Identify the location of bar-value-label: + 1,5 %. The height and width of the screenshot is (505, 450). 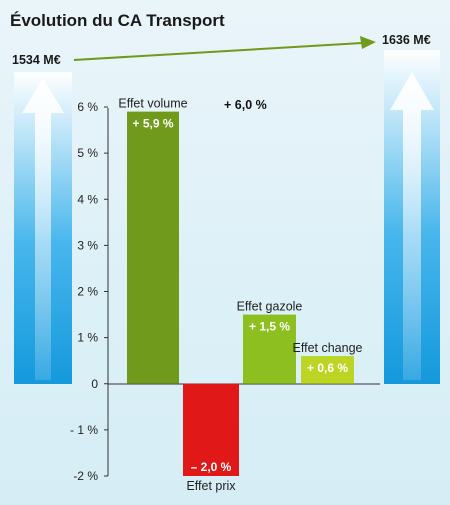
(269, 327).